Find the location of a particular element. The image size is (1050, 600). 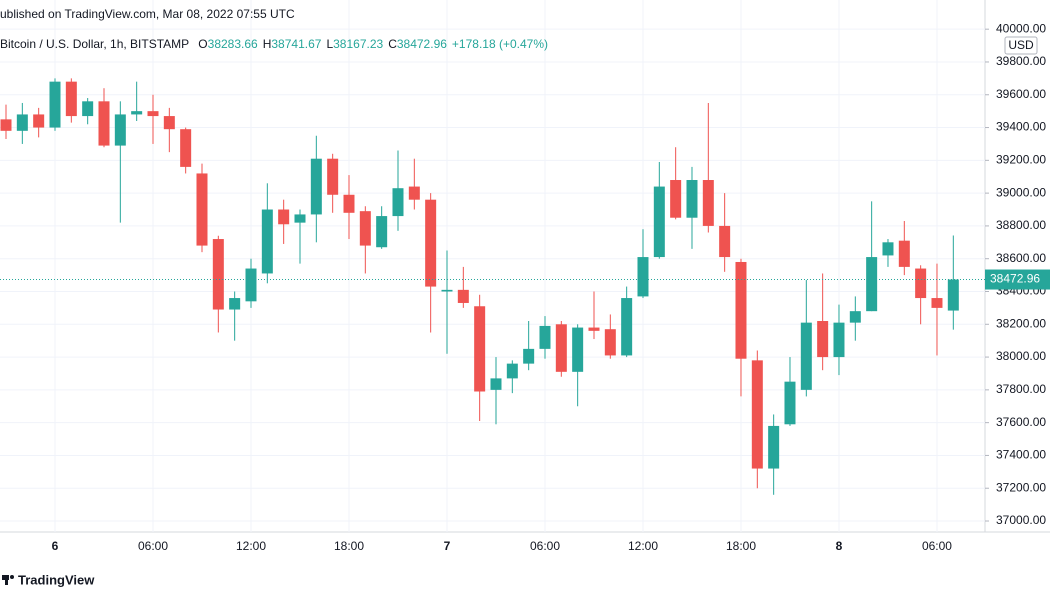

last-price-label: 38472.96 is located at coordinates (1015, 279).